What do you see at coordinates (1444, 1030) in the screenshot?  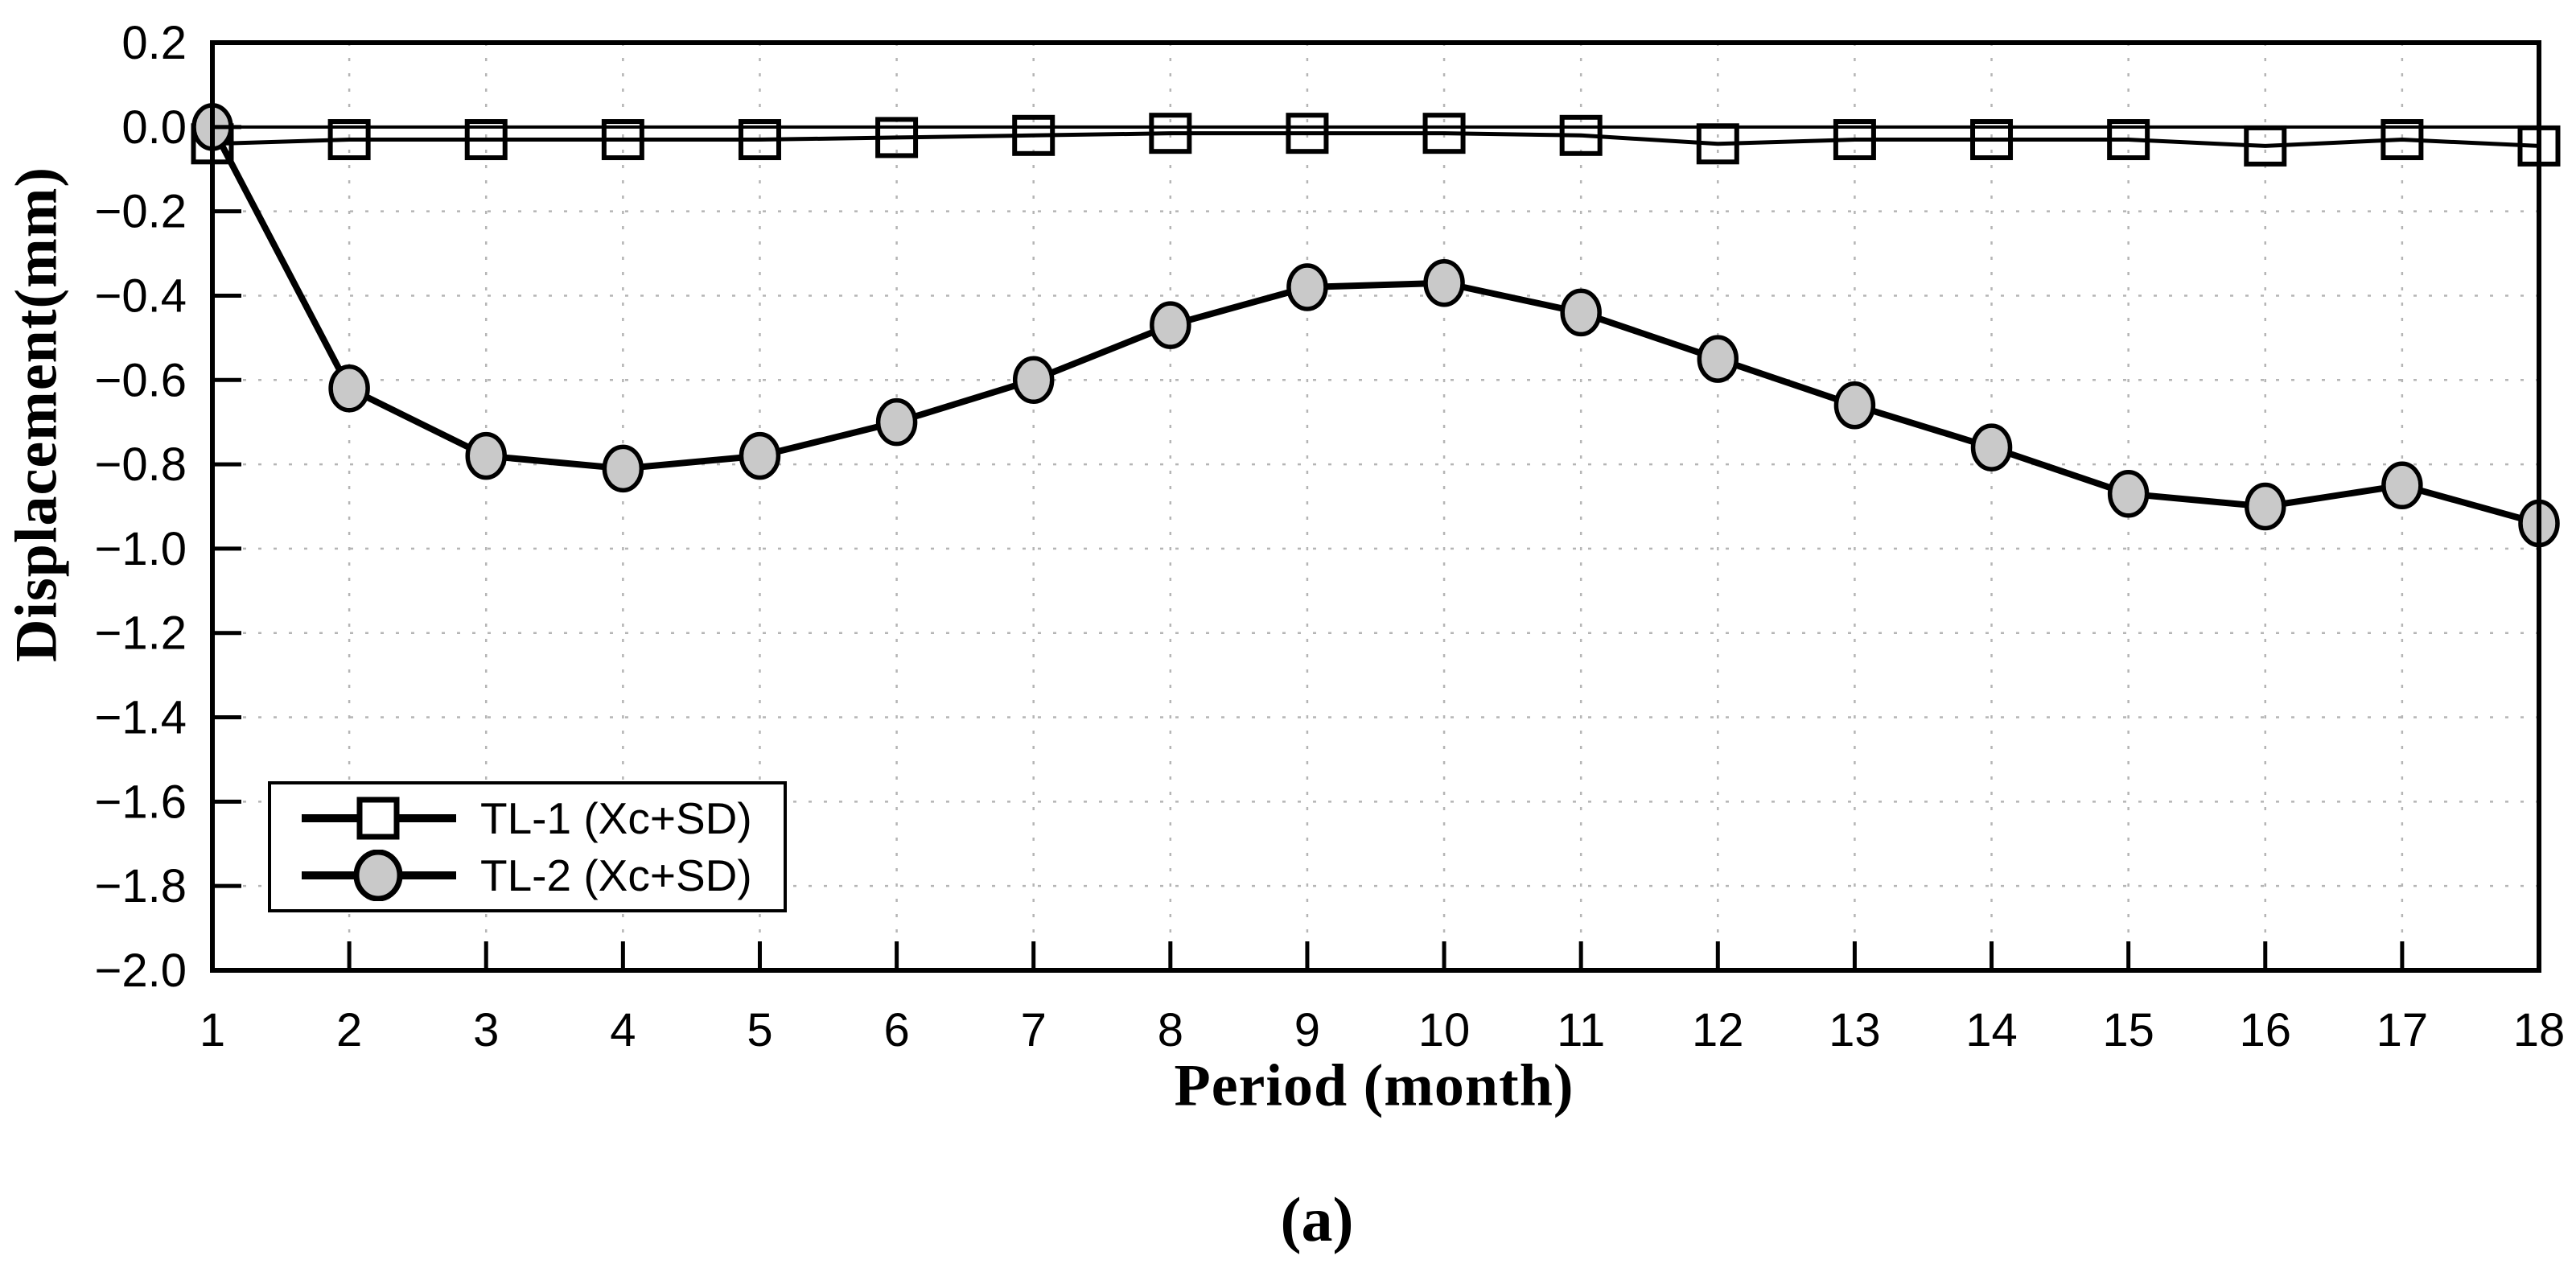 I see `x-tick-label: 10` at bounding box center [1444, 1030].